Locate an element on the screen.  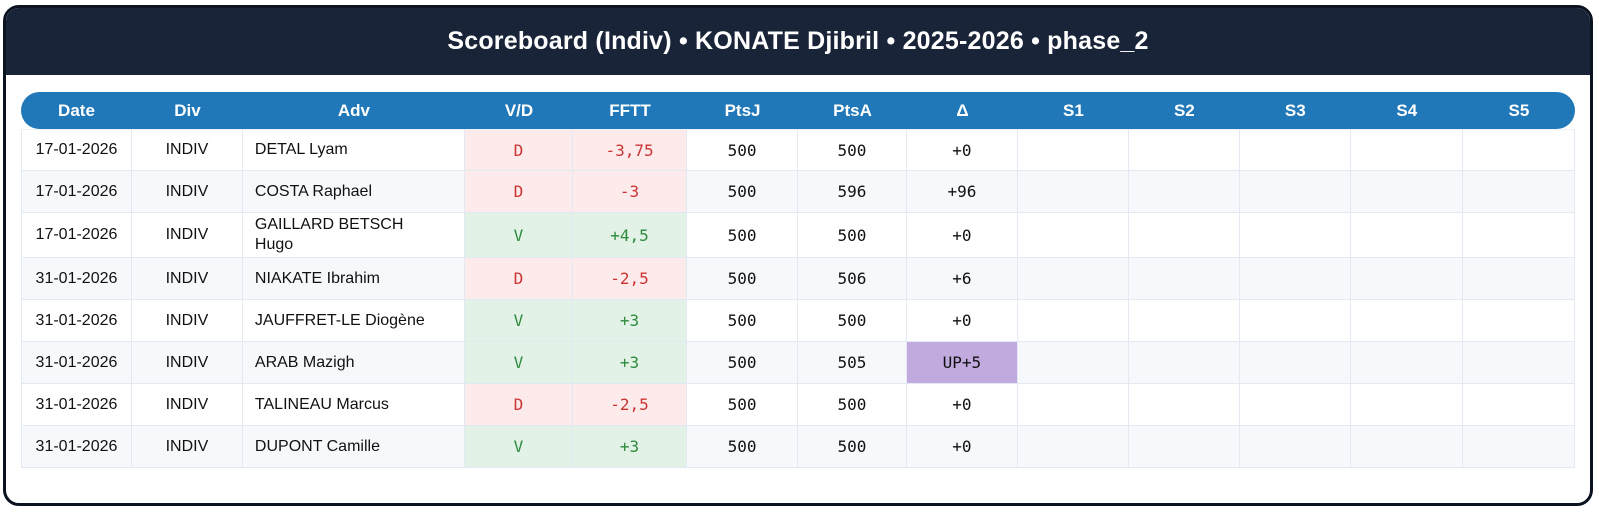
cell-adv: DETAL Lyam is located at coordinates (353, 150).